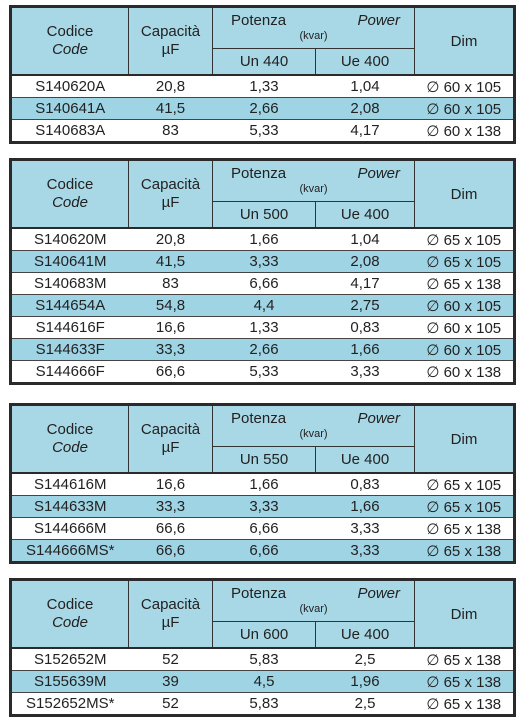 The width and height of the screenshot is (522, 723). I want to click on cell: S152652MS*, so click(69, 704).